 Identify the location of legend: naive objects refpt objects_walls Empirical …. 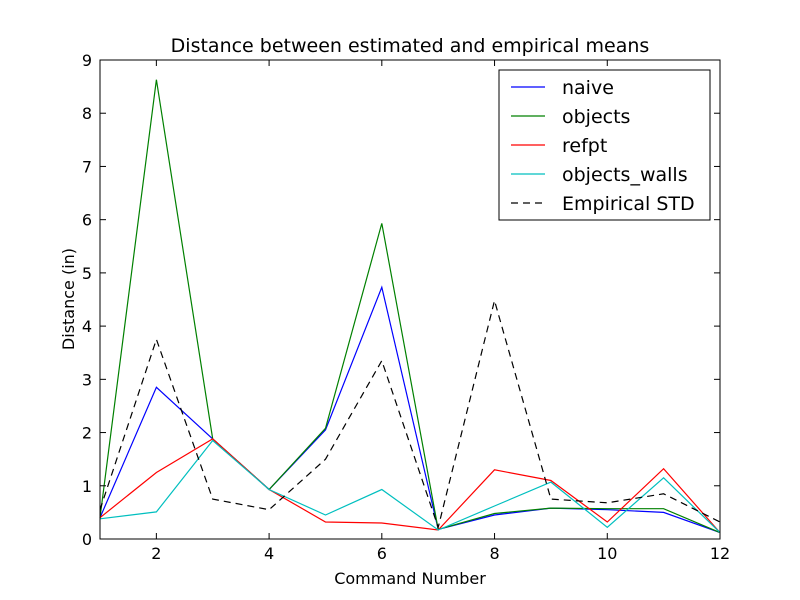
(604, 145).